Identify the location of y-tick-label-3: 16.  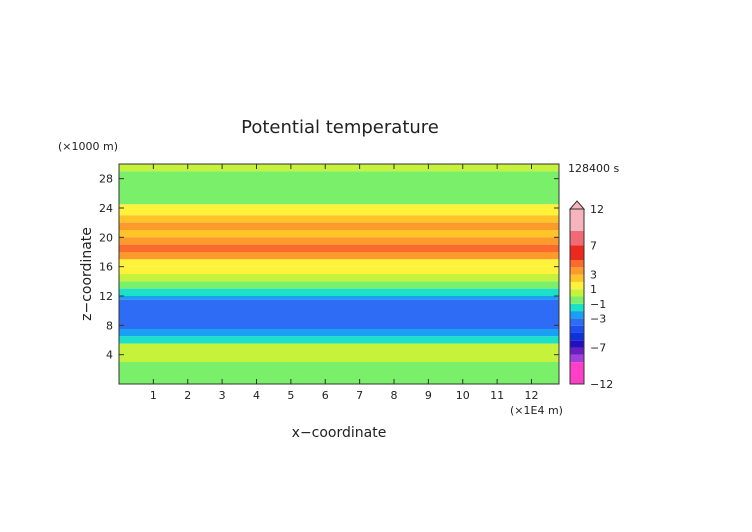
(106, 267).